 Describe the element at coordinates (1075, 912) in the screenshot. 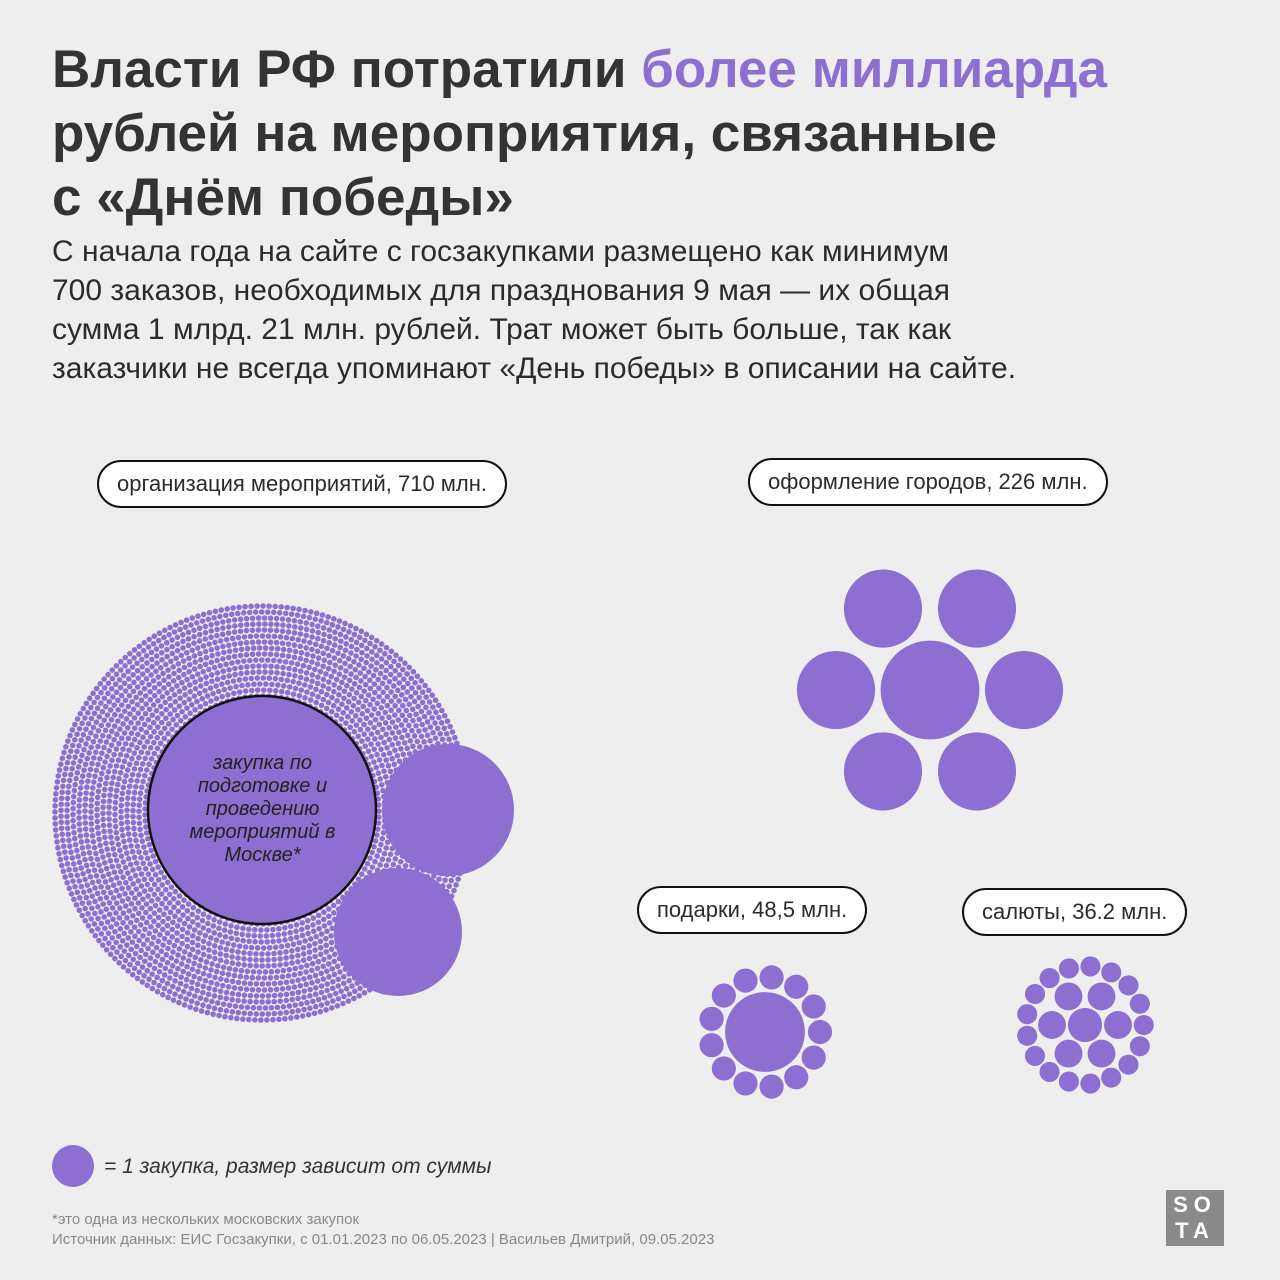

I see `group-label: салюты, 36.2 млн.` at that location.